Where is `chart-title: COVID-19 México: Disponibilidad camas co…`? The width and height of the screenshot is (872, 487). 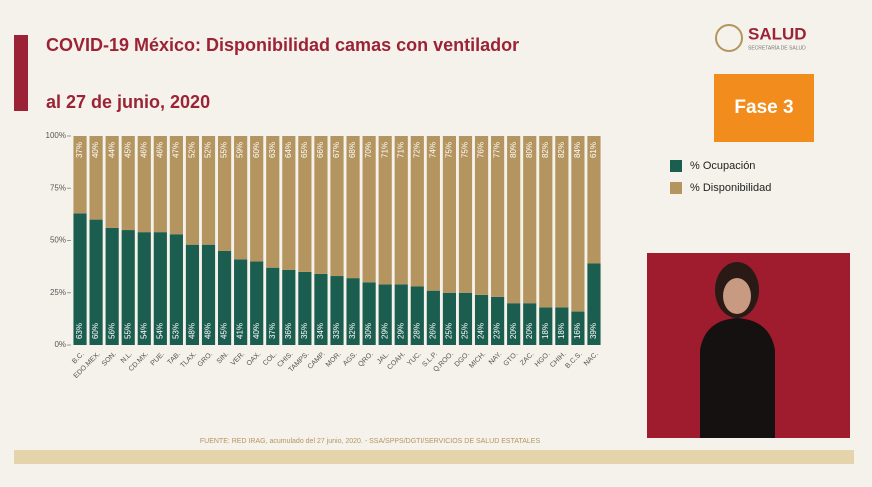 chart-title: COVID-19 México: Disponibilidad camas co… is located at coordinates (282, 45).